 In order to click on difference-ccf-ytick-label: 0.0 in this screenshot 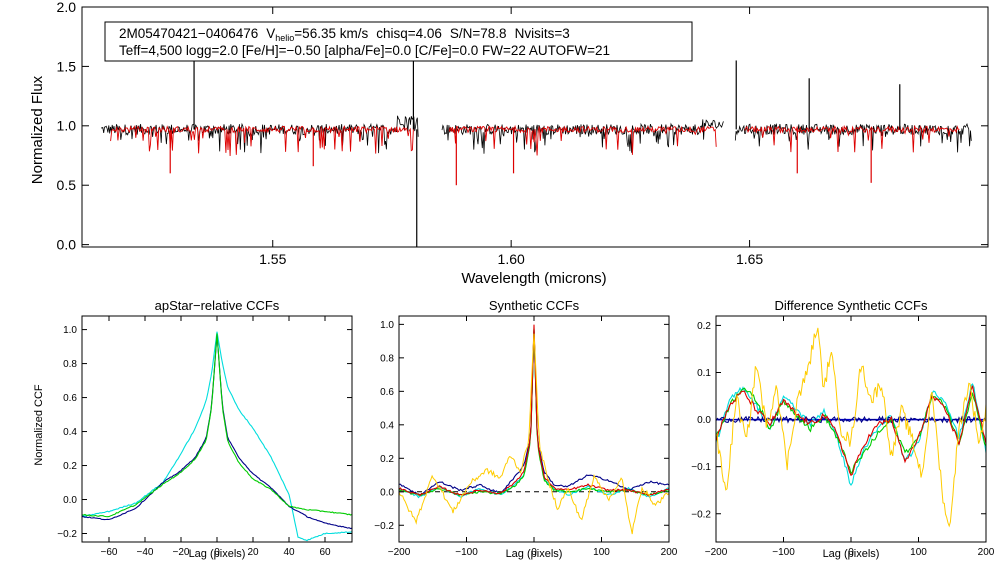, I will do `click(704, 420)`.